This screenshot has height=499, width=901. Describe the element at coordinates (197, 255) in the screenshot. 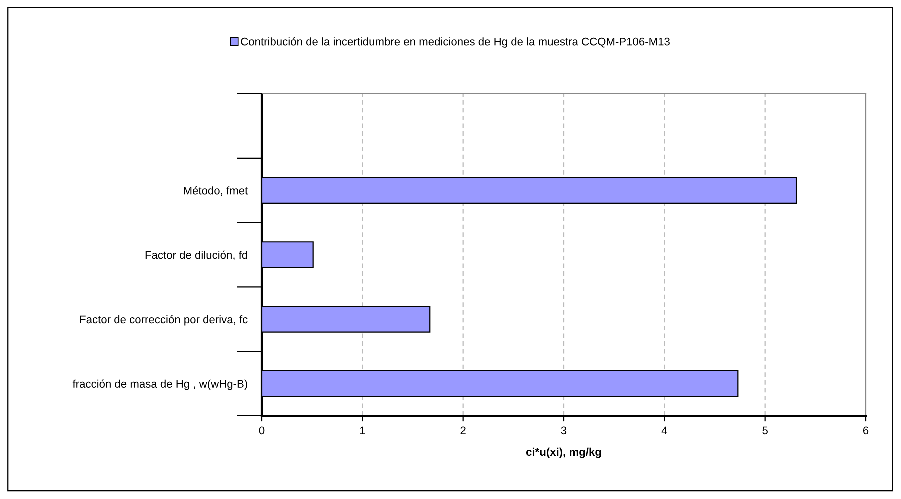

I see `y-tick-label: Factor de dilución, fd` at that location.